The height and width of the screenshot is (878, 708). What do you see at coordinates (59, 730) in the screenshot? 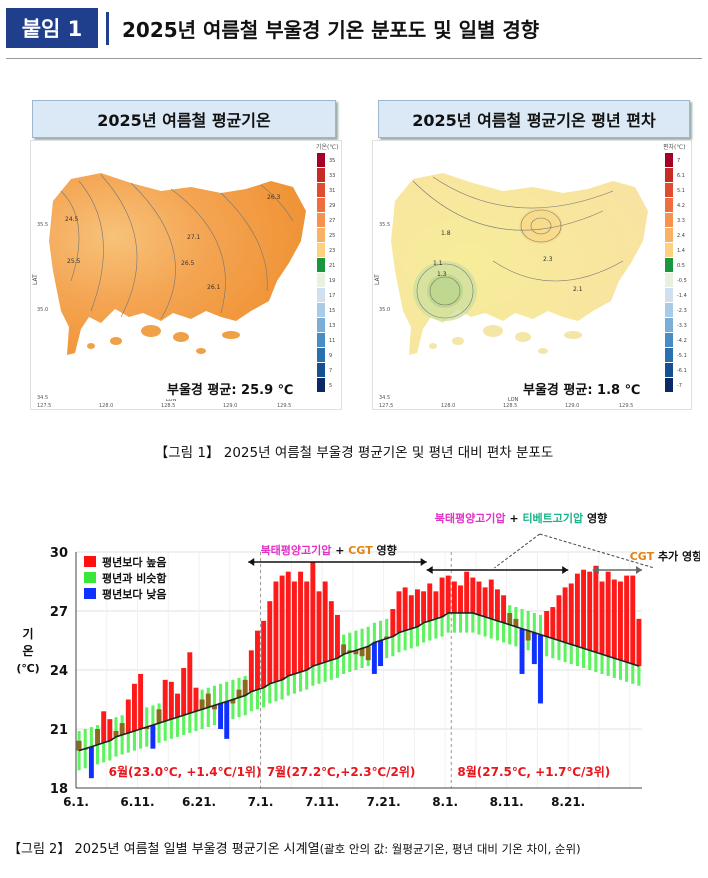
I see `y-tick-label: 21` at bounding box center [59, 730].